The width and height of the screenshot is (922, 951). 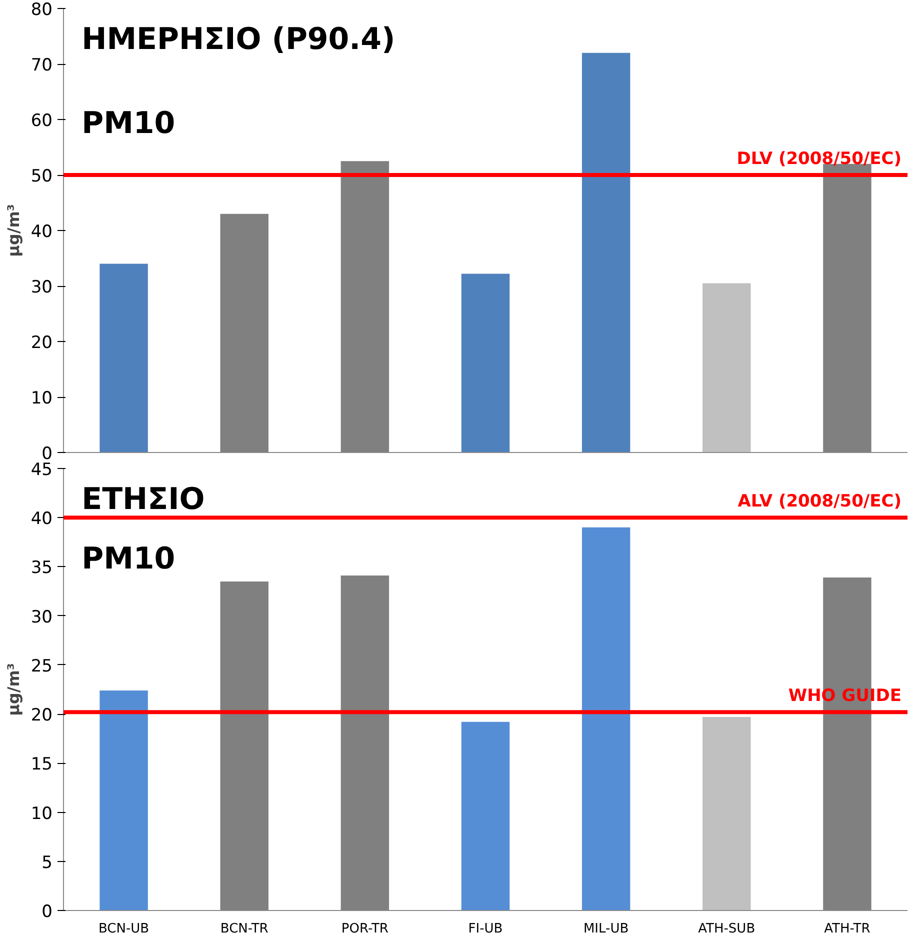 I want to click on y-tick-label: 50, so click(x=41, y=176).